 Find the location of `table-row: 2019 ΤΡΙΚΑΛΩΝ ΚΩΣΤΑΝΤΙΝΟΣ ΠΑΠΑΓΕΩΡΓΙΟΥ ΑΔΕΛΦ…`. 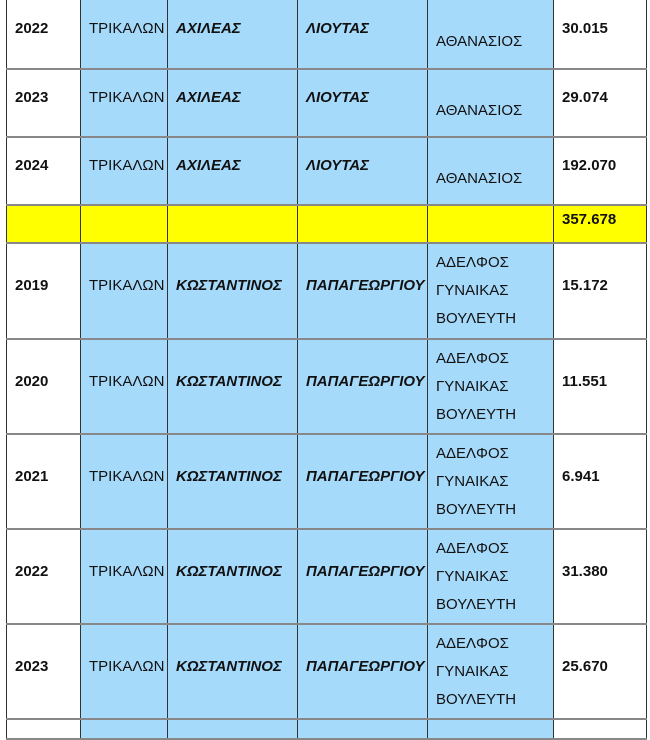

table-row: 2019 ΤΡΙΚΑΛΩΝ ΚΩΣΤΑΝΤΙΝΟΣ ΠΑΠΑΓΕΩΡΓΙΟΥ ΑΔΕΛΦ… is located at coordinates (326, 291).